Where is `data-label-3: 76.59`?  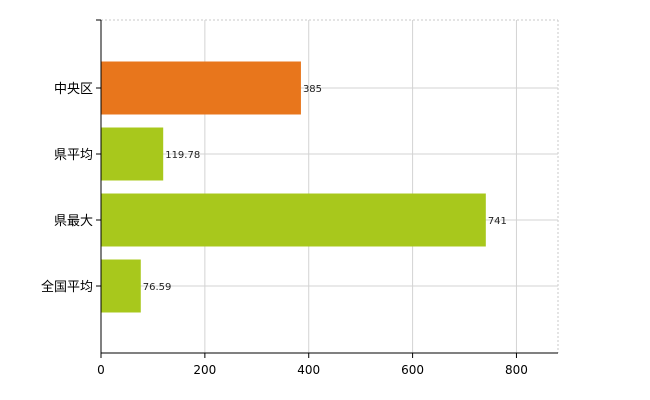 data-label-3: 76.59 is located at coordinates (157, 287).